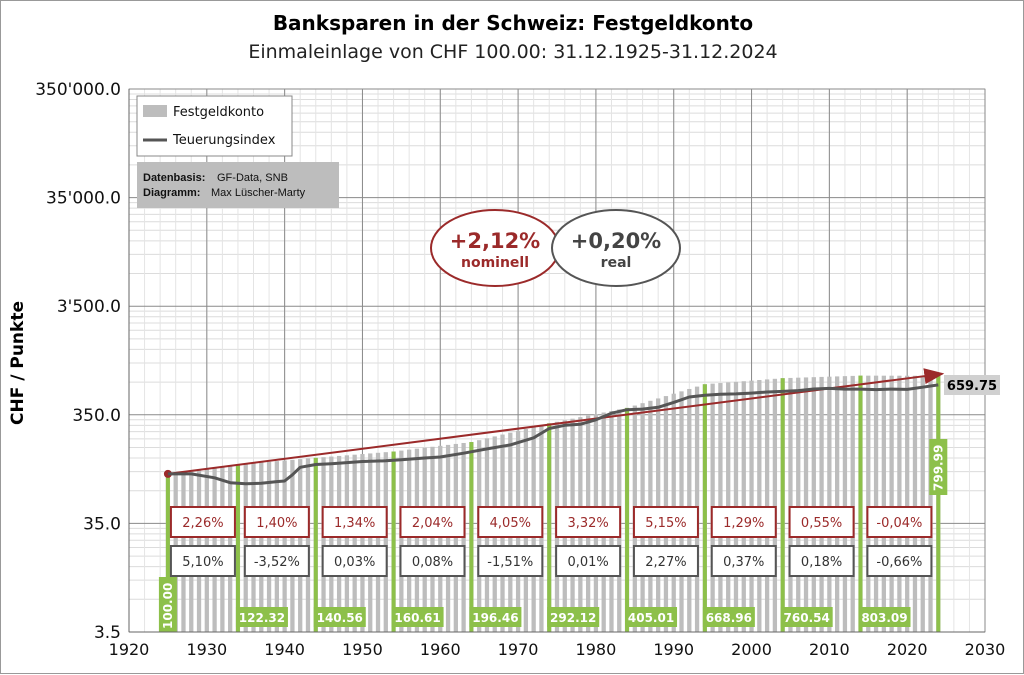 This screenshot has height=675, width=1024. Describe the element at coordinates (107, 633) in the screenshot. I see `y-tick-label: 3.5` at that location.